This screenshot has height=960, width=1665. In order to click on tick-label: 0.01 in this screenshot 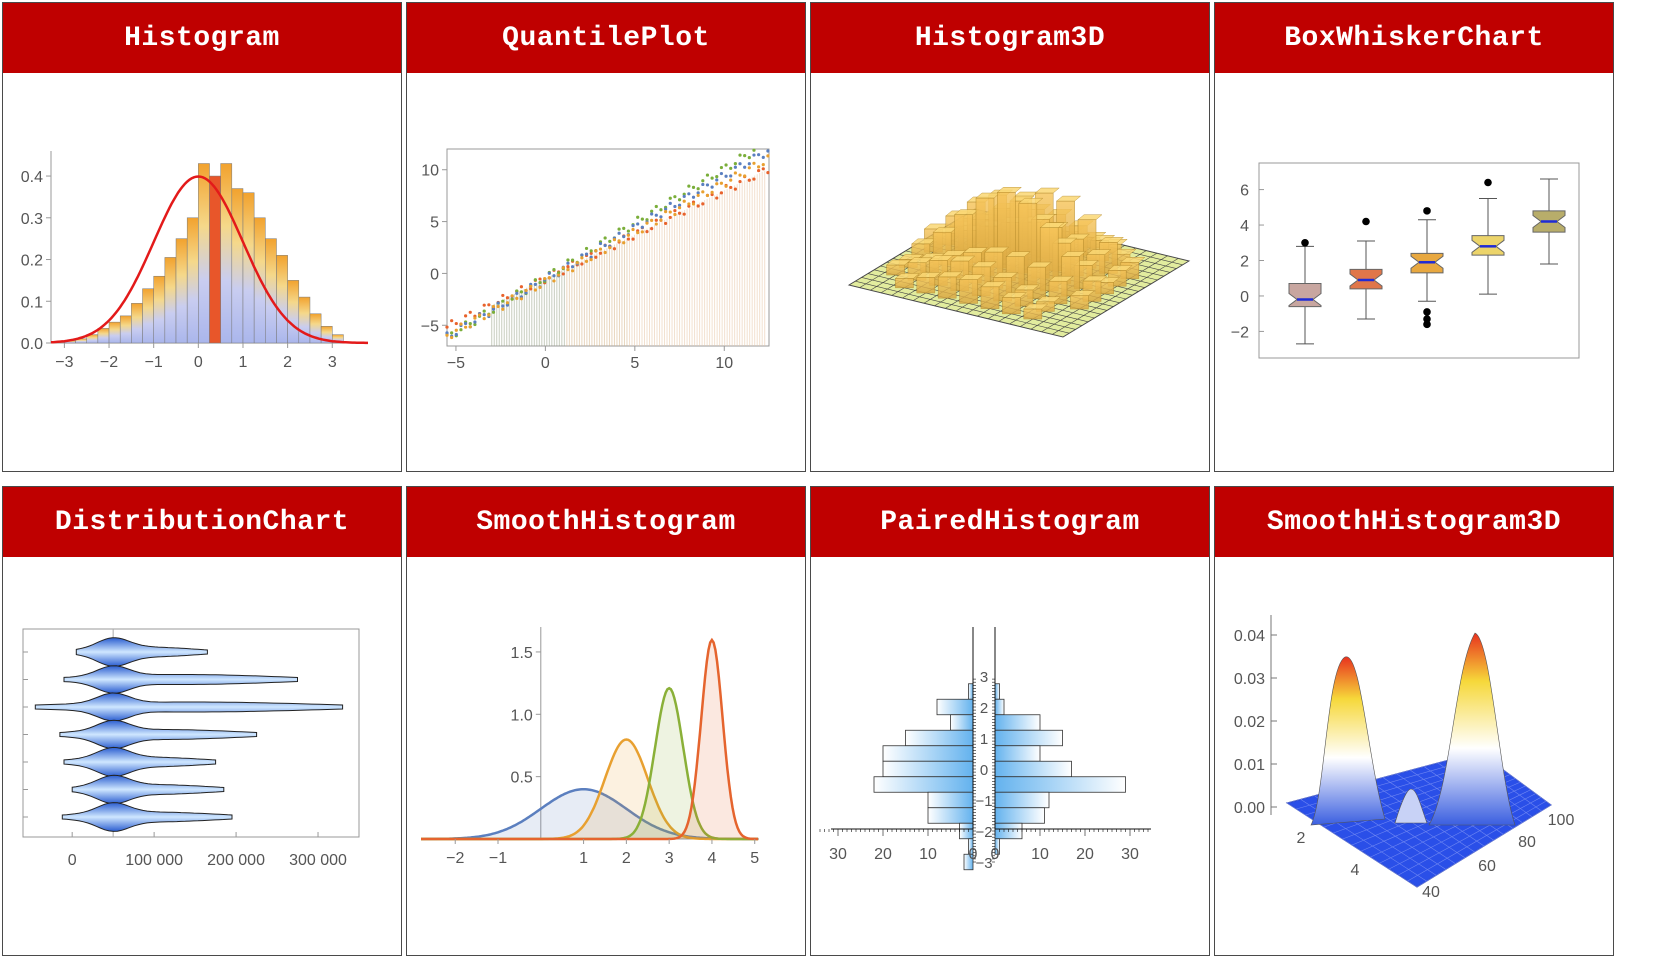, I will do `click(1249, 765)`.